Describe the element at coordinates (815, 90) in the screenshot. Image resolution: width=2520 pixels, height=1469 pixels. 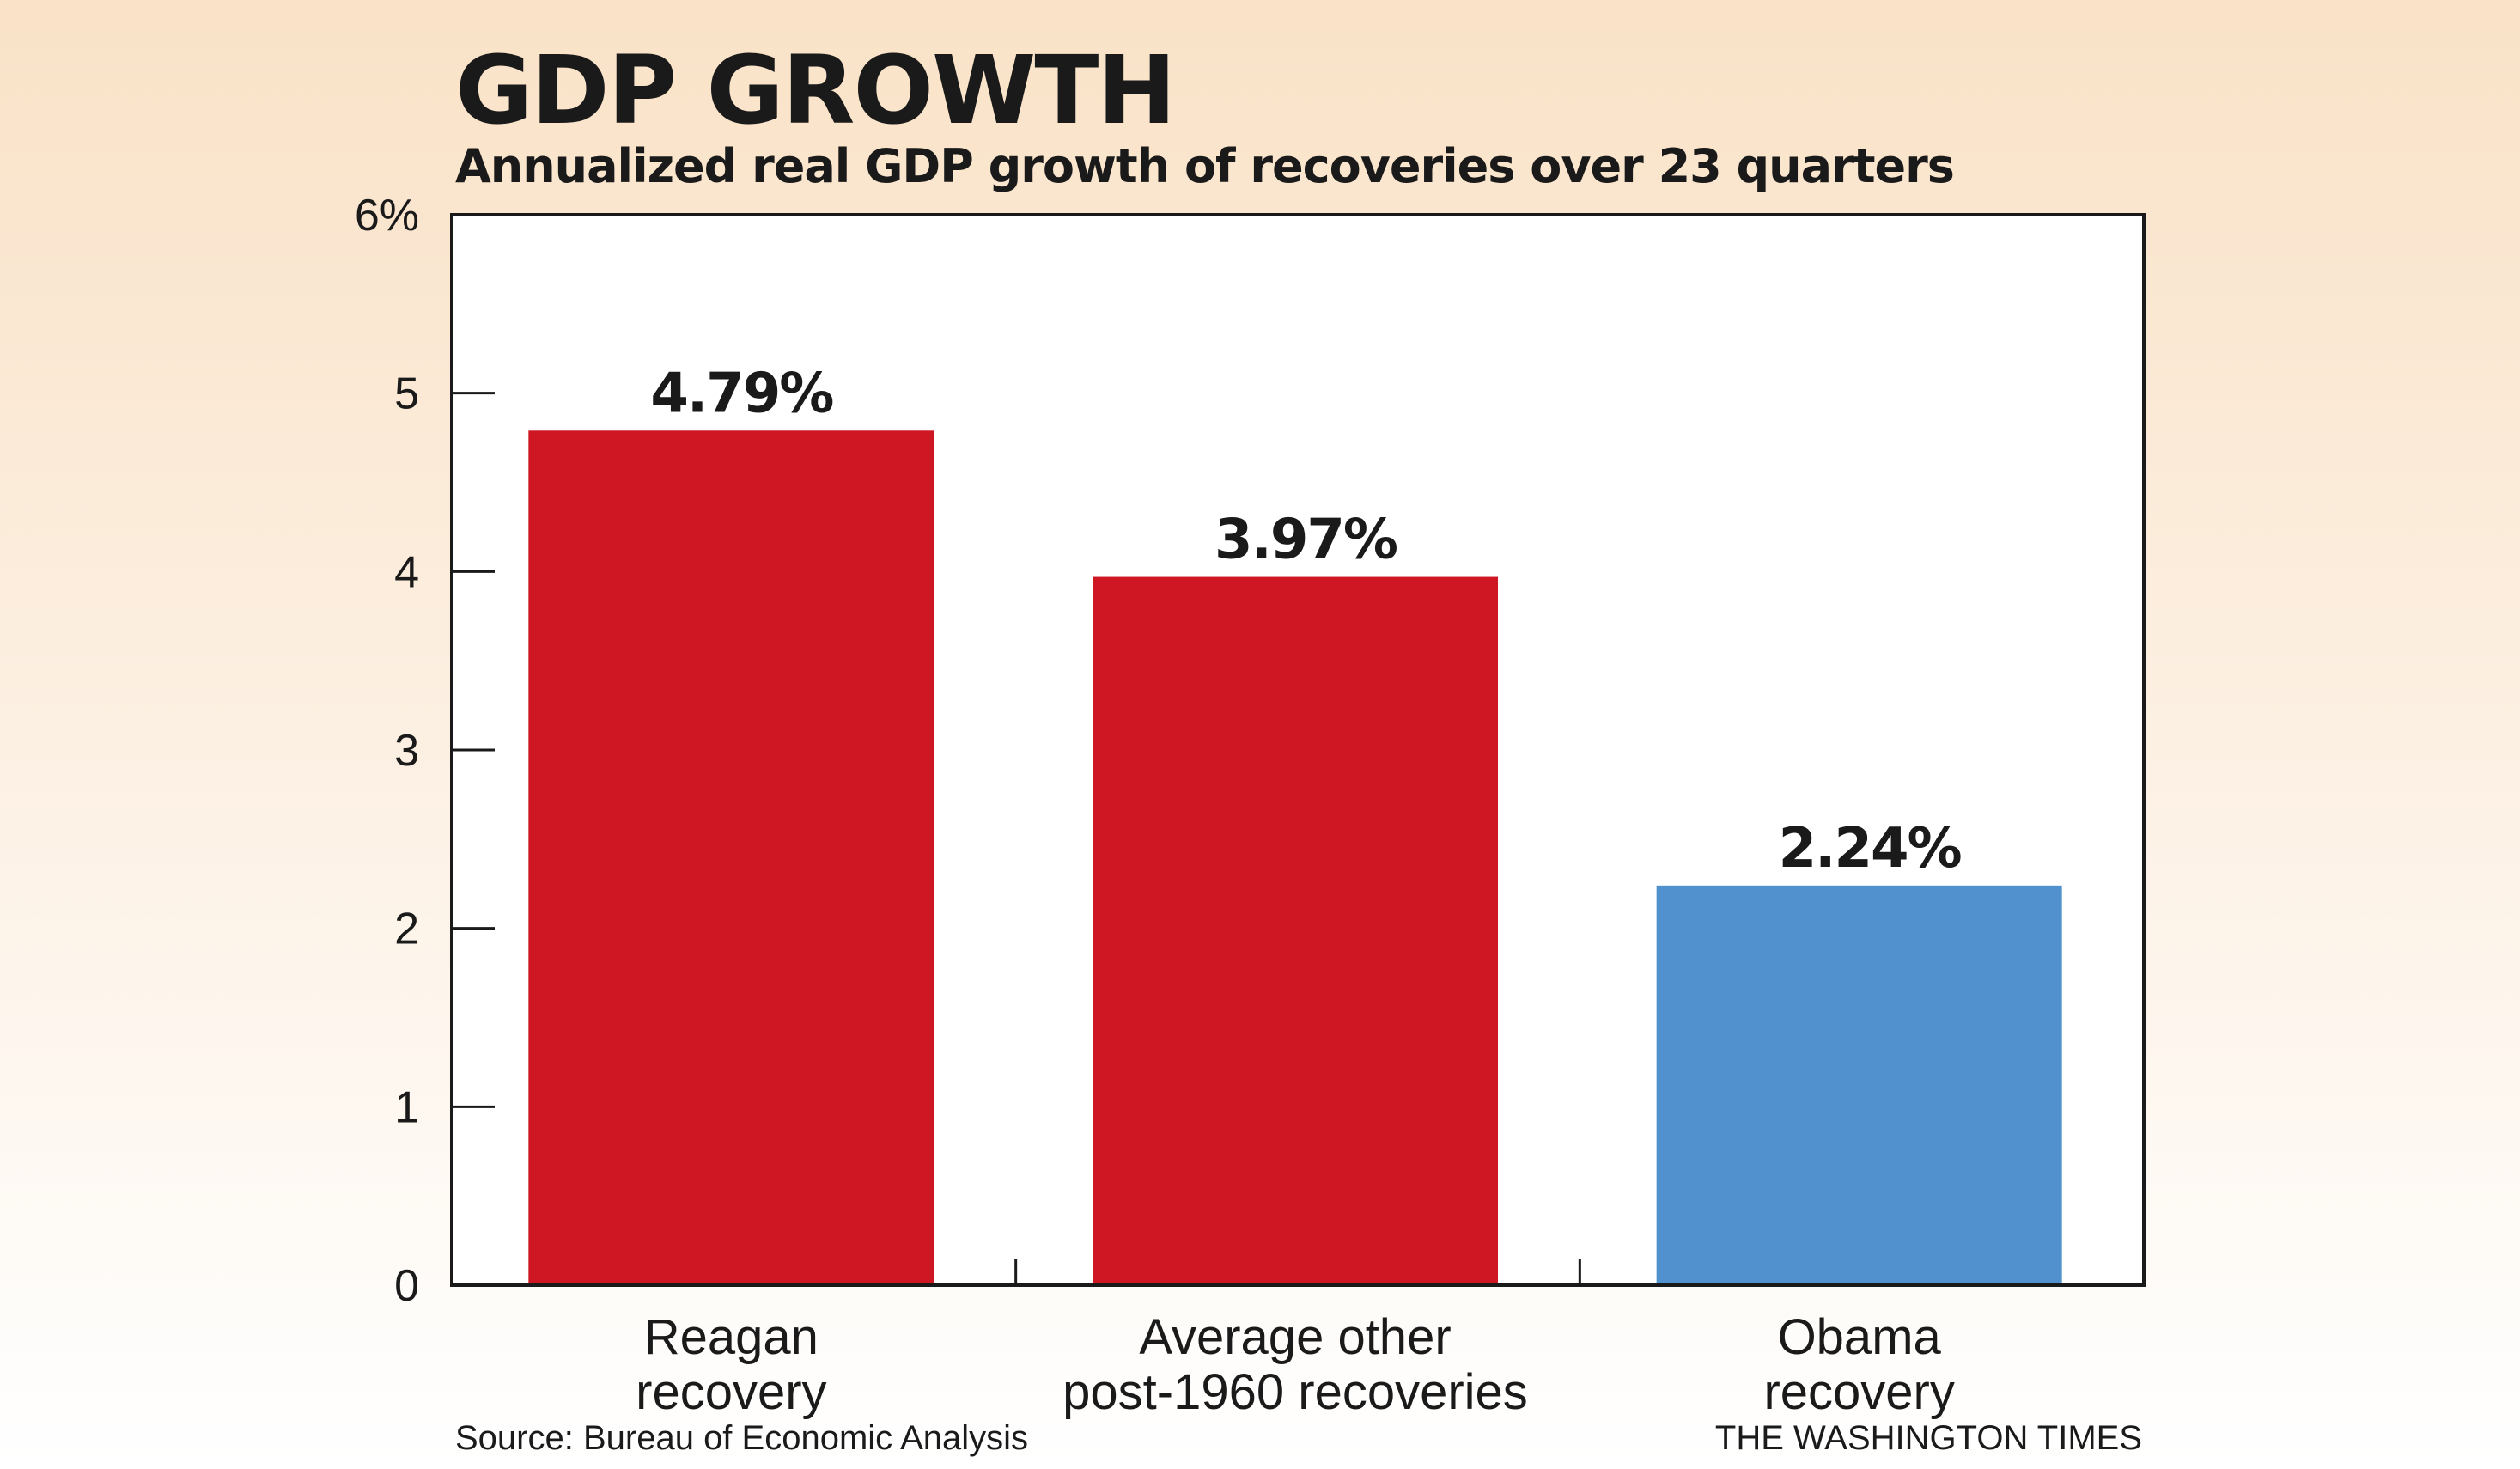
I see `chart-title: GDP GROWTH` at that location.